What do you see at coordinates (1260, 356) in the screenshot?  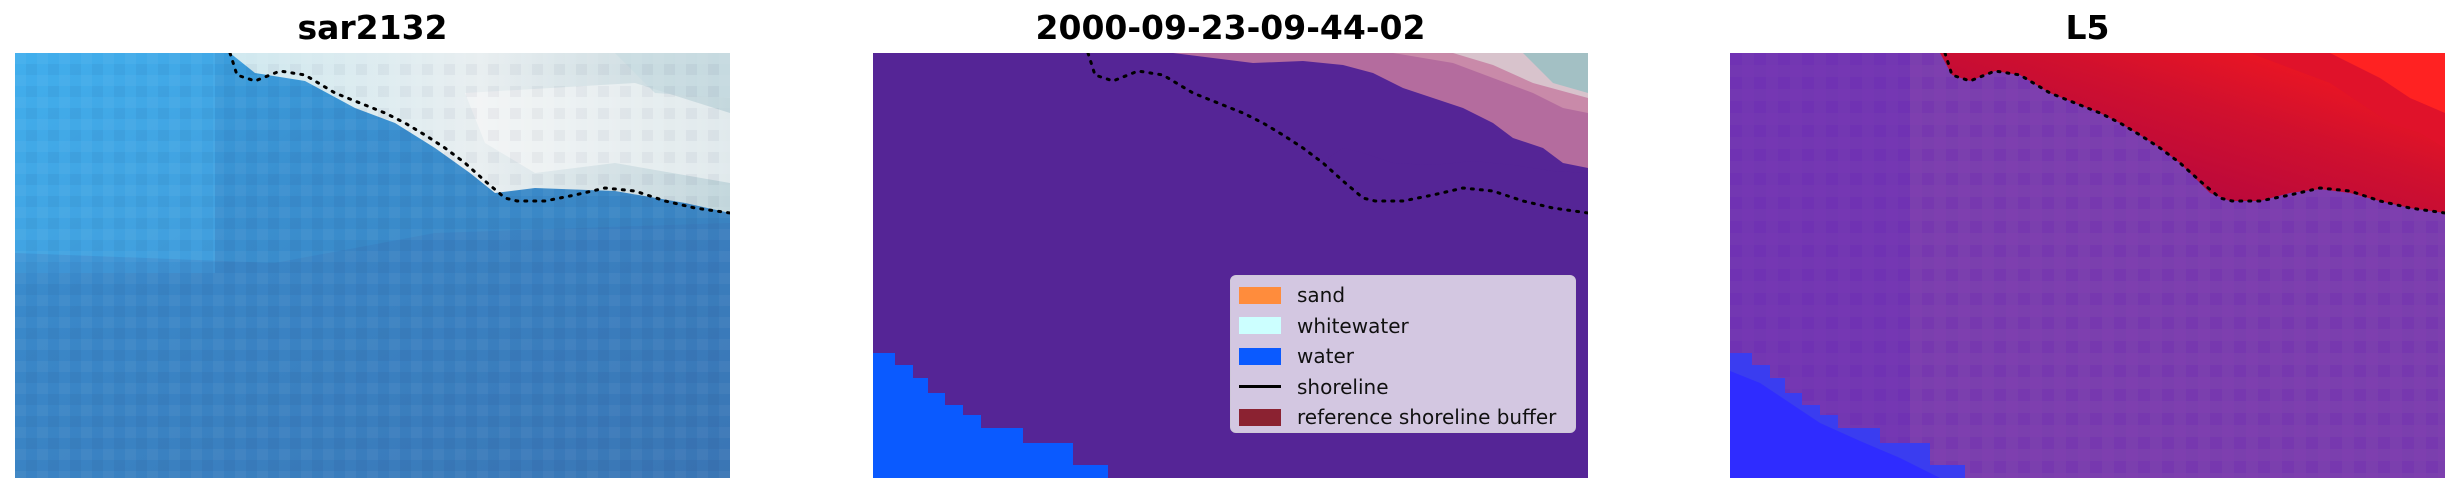 I see `legend-swatch-water` at bounding box center [1260, 356].